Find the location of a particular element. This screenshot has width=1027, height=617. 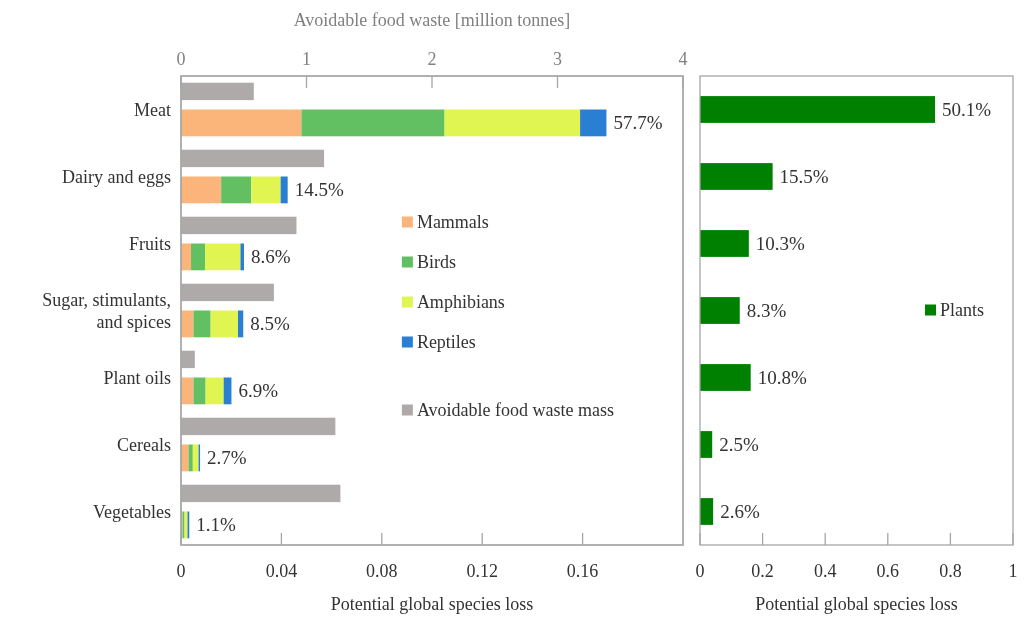

legend-label: Amphibians is located at coordinates (460, 302).